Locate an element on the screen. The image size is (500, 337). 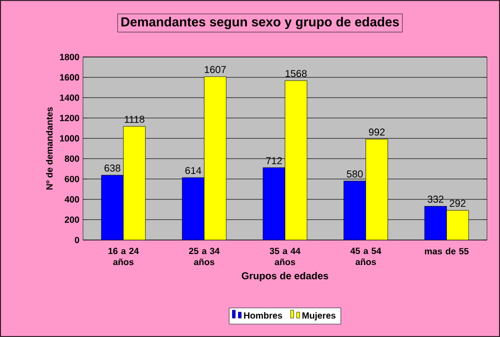
data-label: 580 is located at coordinates (354, 174).